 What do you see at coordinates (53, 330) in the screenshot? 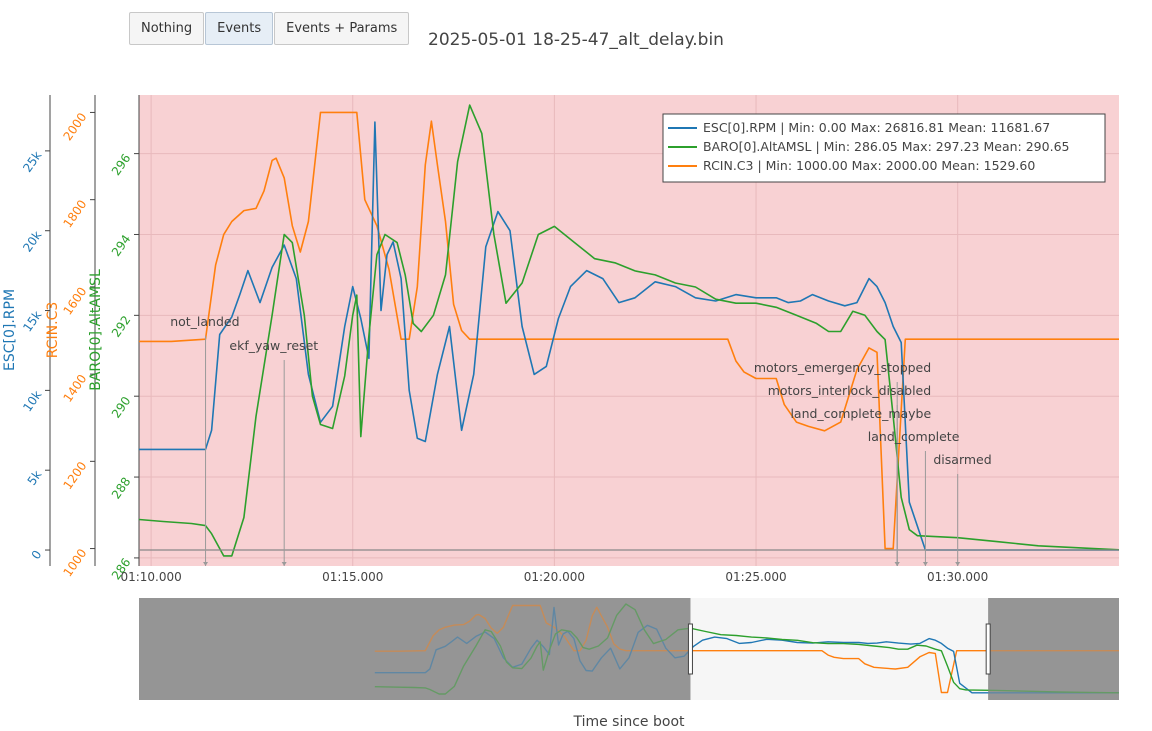
I see `y-axis-title: RCIN.C3` at bounding box center [53, 330].